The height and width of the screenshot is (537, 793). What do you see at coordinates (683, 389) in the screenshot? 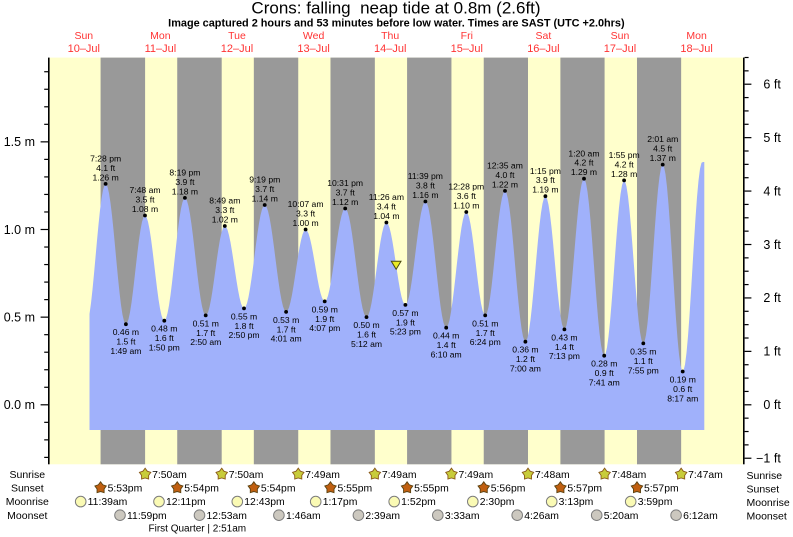
I see `svg-text: 0.6 ft` at bounding box center [683, 389].